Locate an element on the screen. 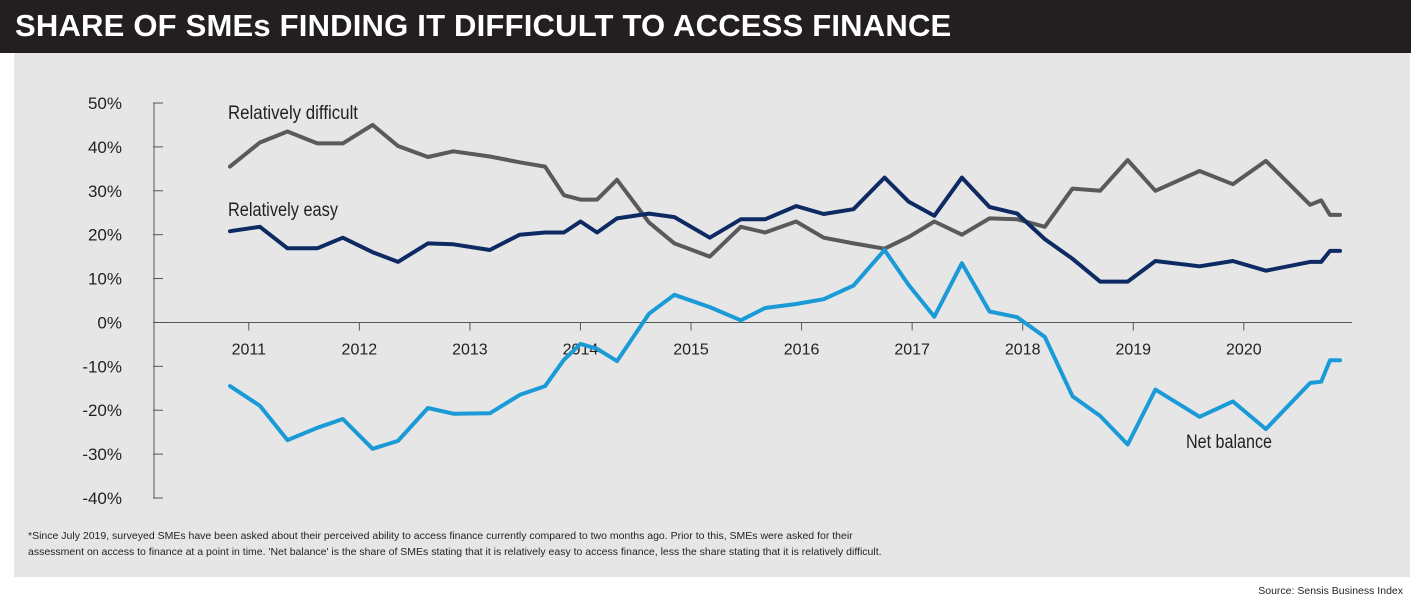 This screenshot has width=1411, height=599. x-tick-label: 2018 is located at coordinates (1023, 349).